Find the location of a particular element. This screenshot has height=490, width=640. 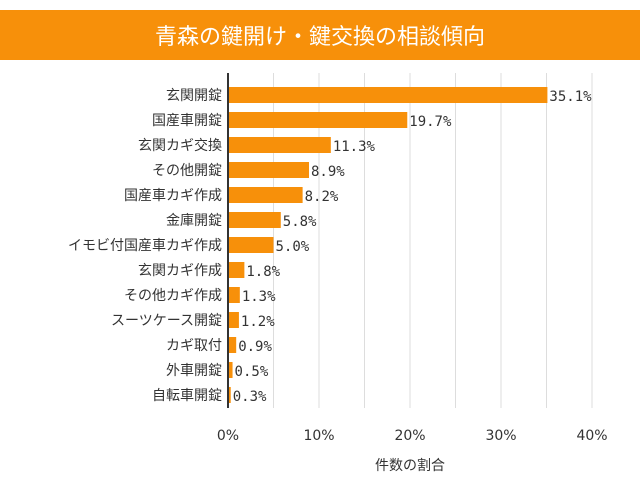

category-label: その他開錠 is located at coordinates (187, 171).